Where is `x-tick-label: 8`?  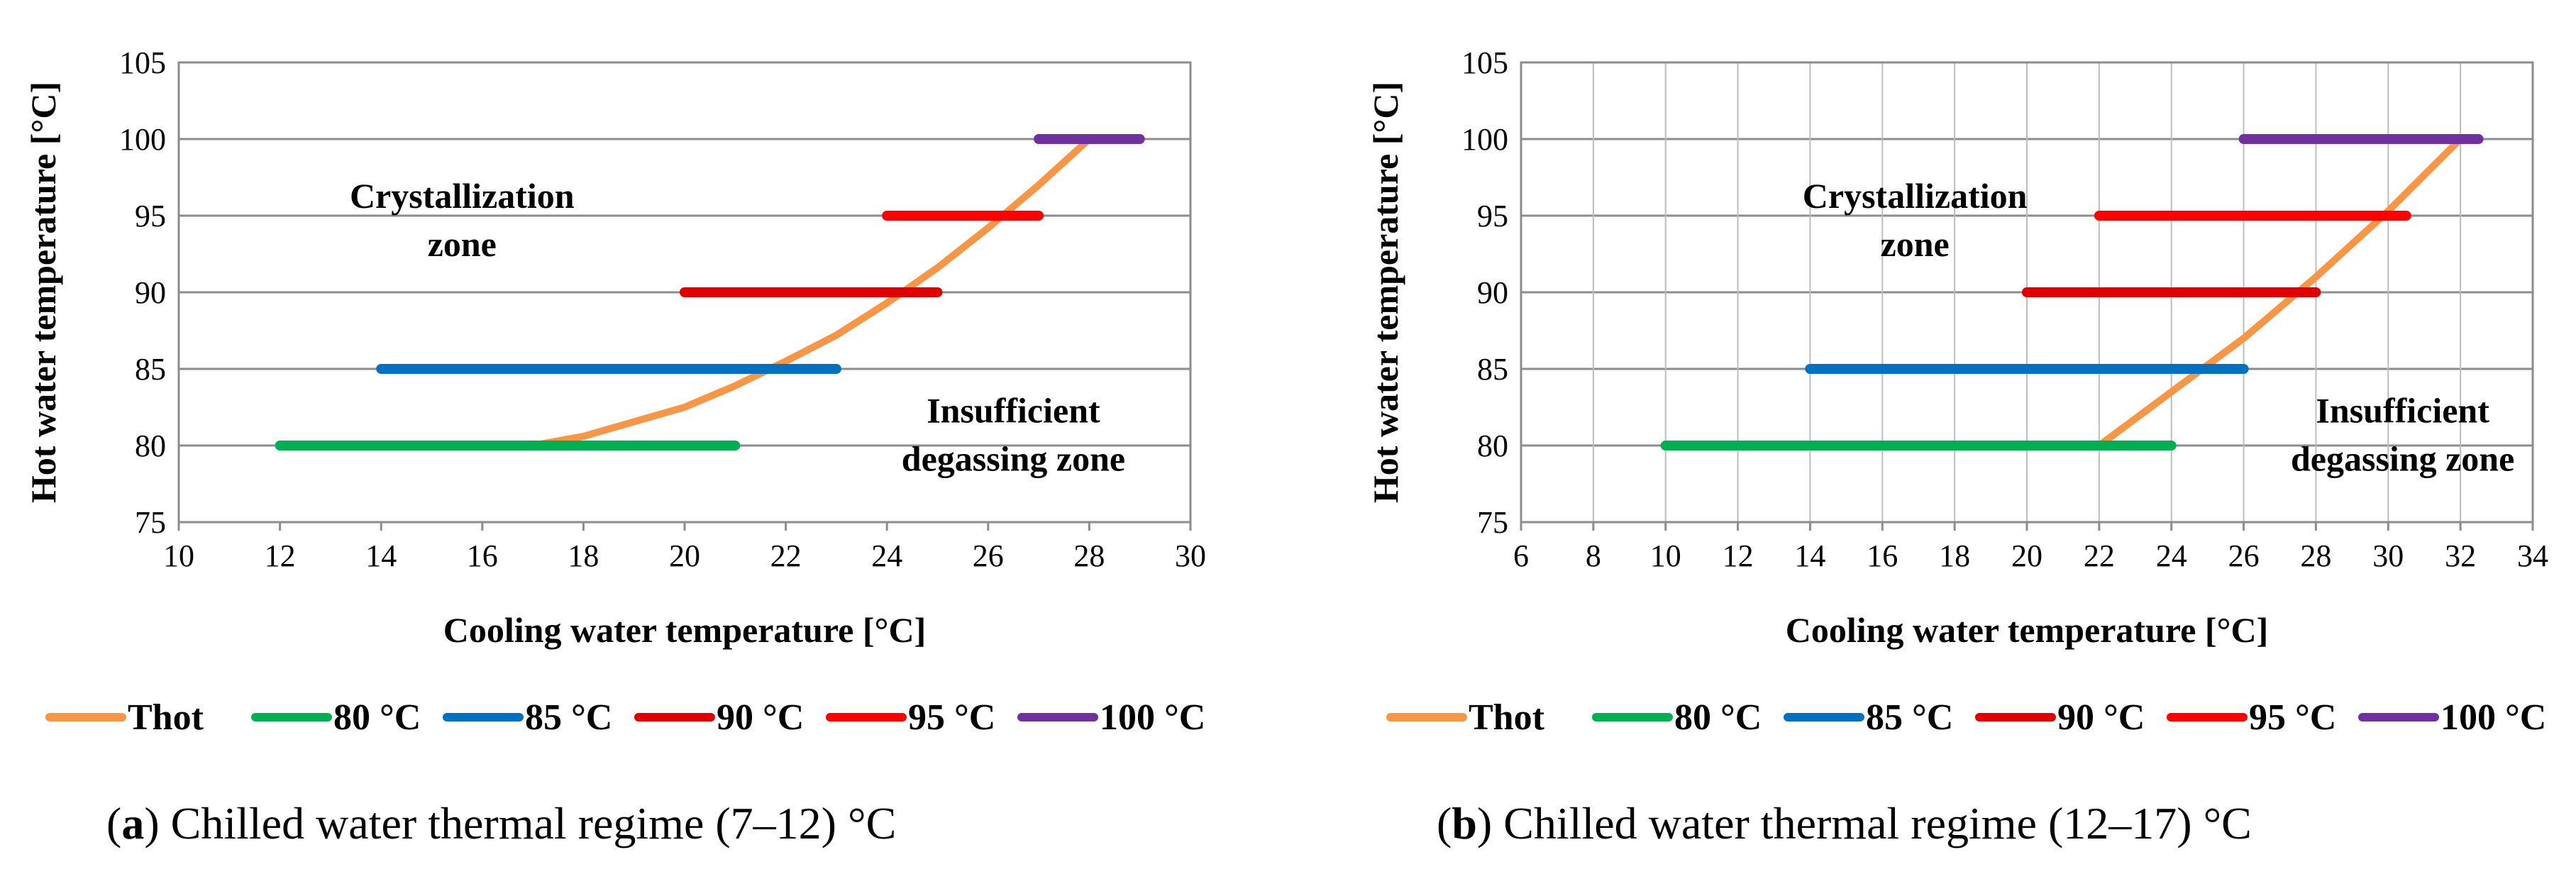
x-tick-label: 8 is located at coordinates (1593, 555).